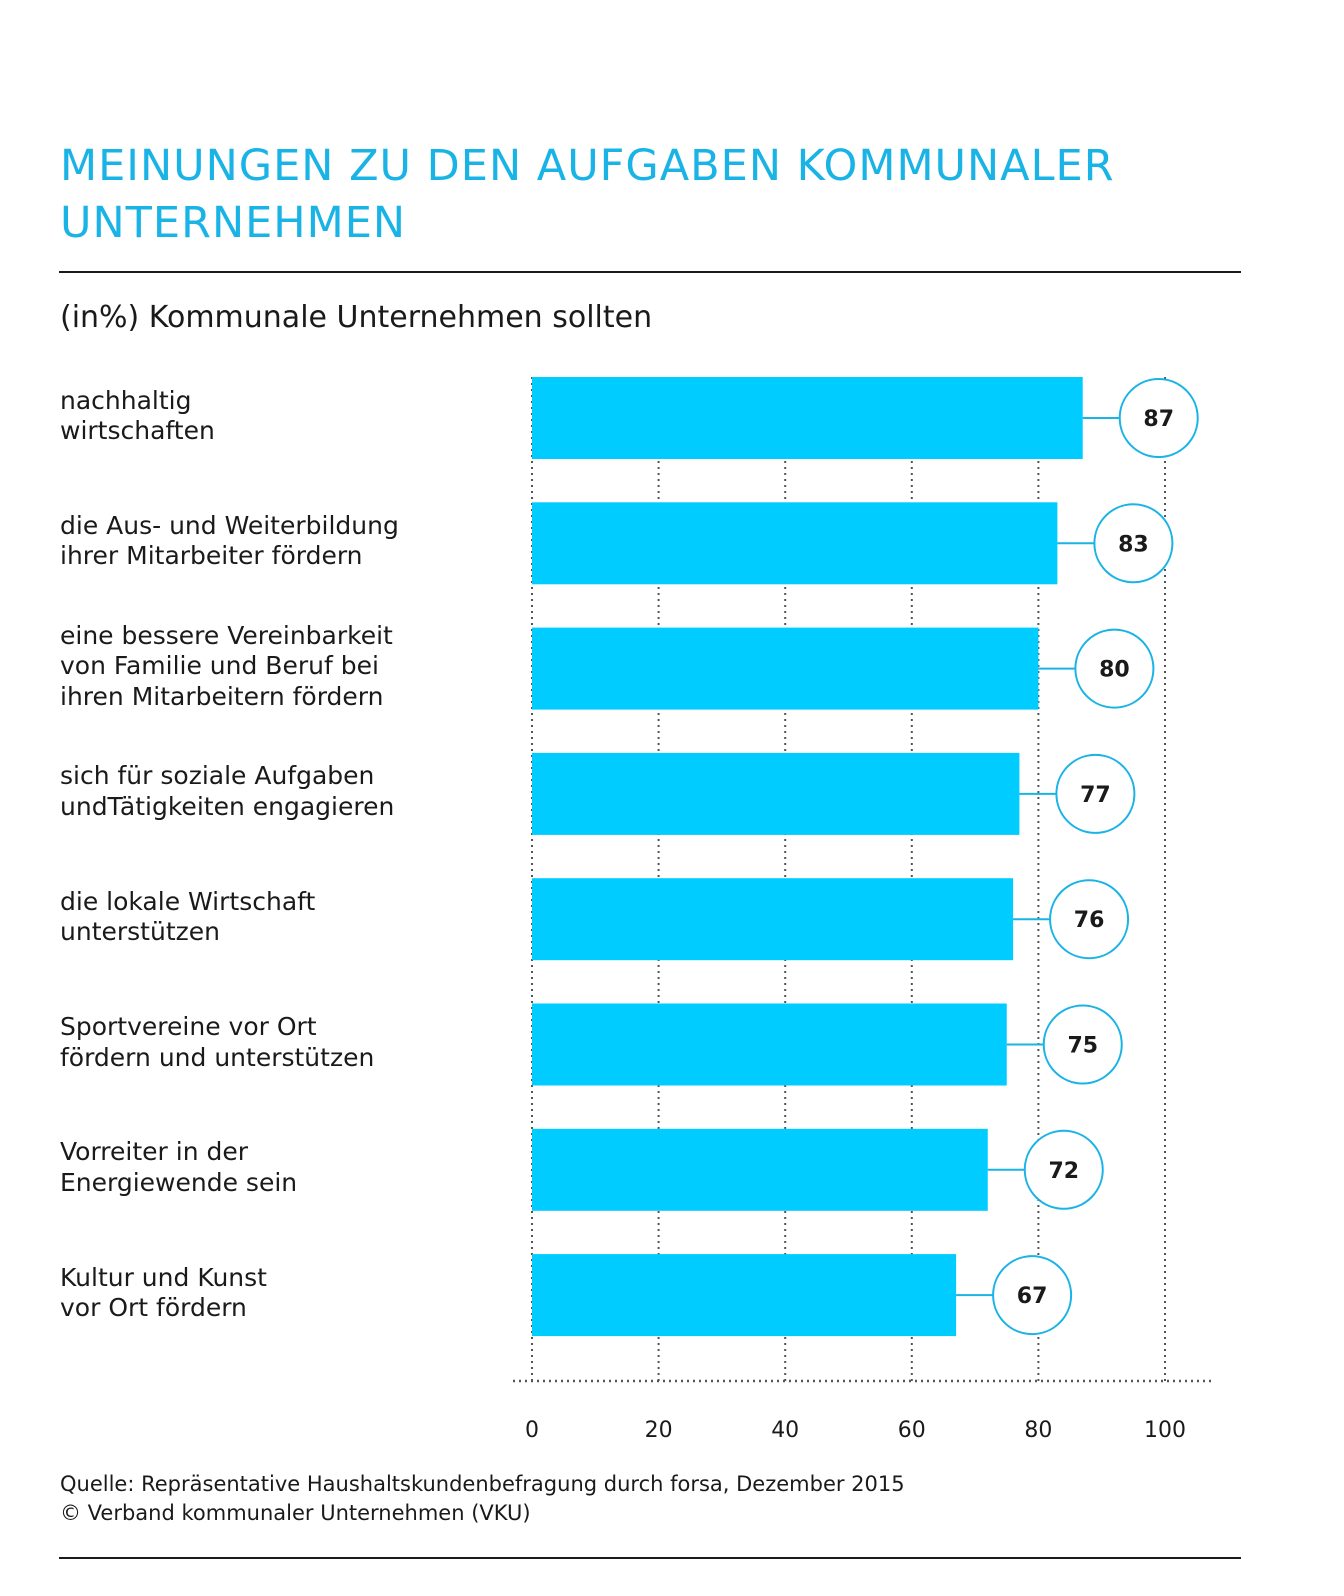 This screenshot has height=1596, width=1344. What do you see at coordinates (532, 1430) in the screenshot?
I see `x-tick-label: 0` at bounding box center [532, 1430].